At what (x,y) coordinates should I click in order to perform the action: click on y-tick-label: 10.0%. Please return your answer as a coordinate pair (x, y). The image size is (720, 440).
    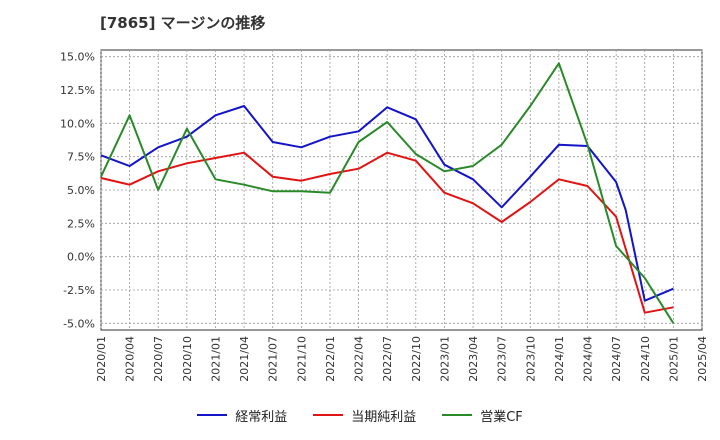
    Looking at the image, I should click on (77, 123).